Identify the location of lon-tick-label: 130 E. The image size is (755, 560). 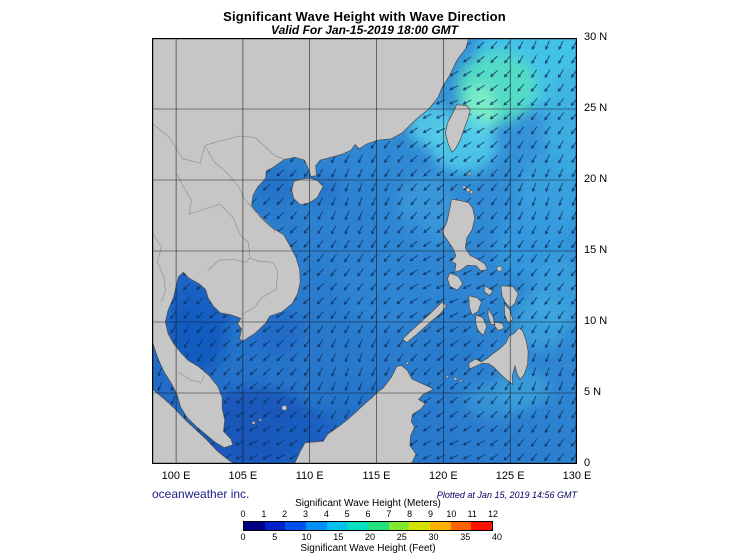
(577, 476).